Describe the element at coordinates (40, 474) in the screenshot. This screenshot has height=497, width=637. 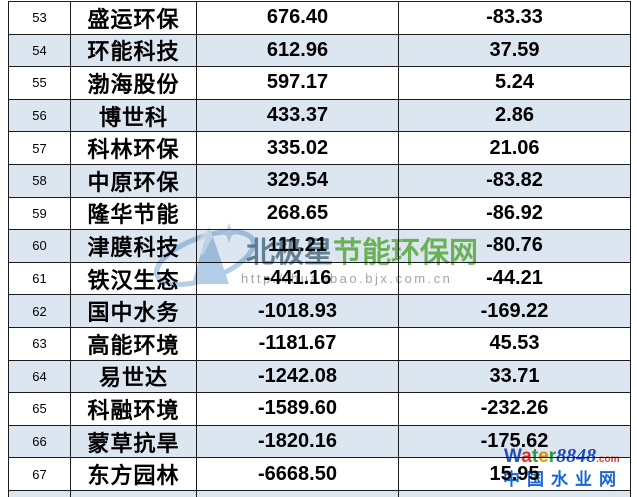
I see `rank-cell: 67` at that location.